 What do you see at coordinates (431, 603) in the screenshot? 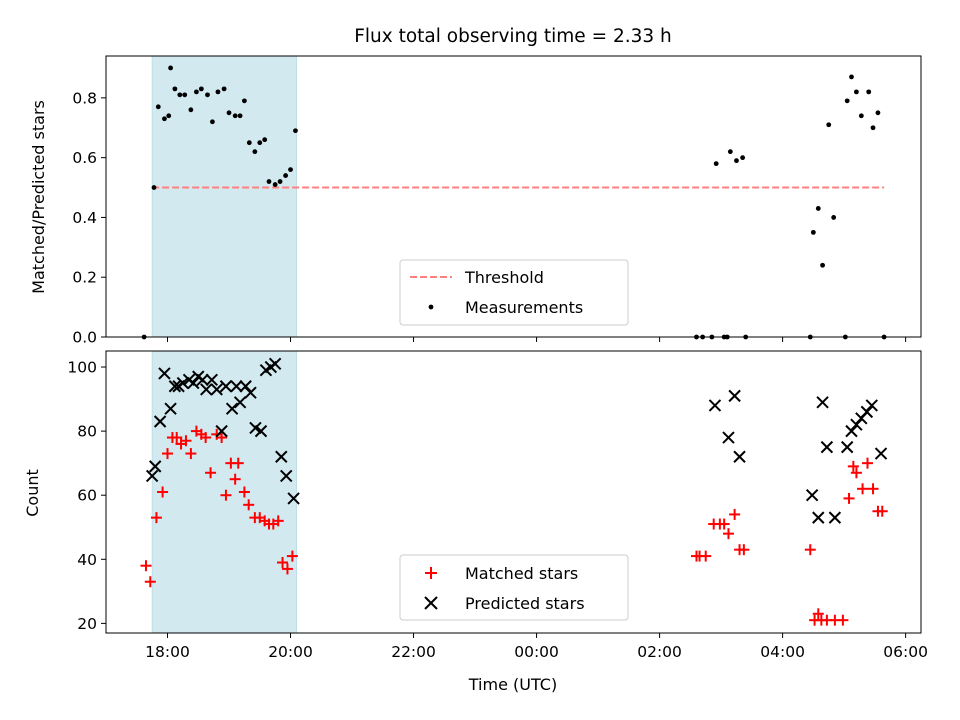
I see `legend-predicted-swatch` at bounding box center [431, 603].